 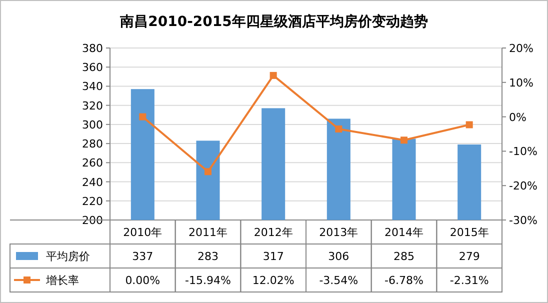 I want to click on x-tick-label: 2010年, so click(x=142, y=232).